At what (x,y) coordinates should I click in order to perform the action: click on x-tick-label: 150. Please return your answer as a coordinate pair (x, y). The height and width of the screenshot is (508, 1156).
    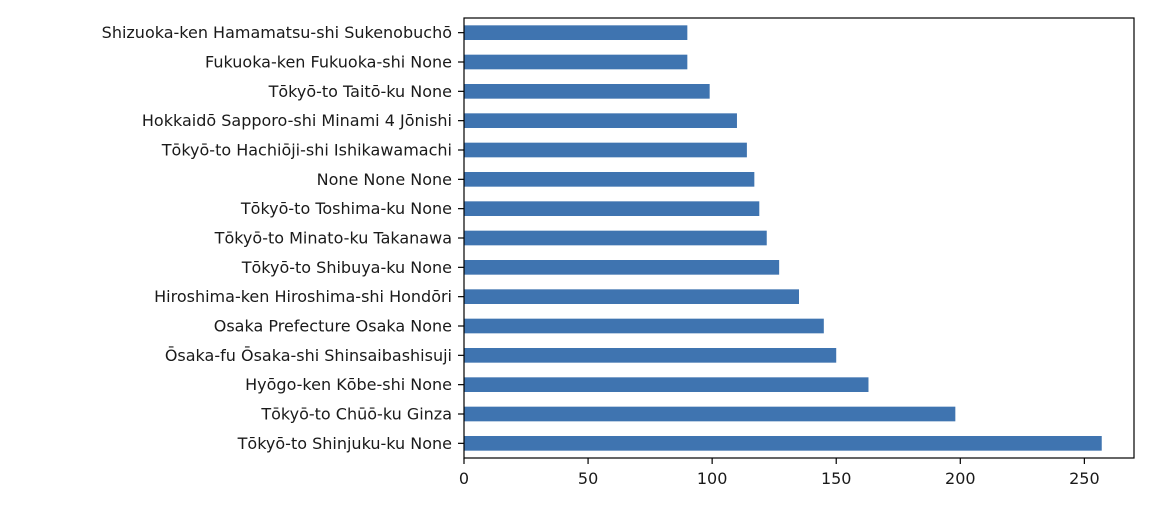
    Looking at the image, I should click on (836, 478).